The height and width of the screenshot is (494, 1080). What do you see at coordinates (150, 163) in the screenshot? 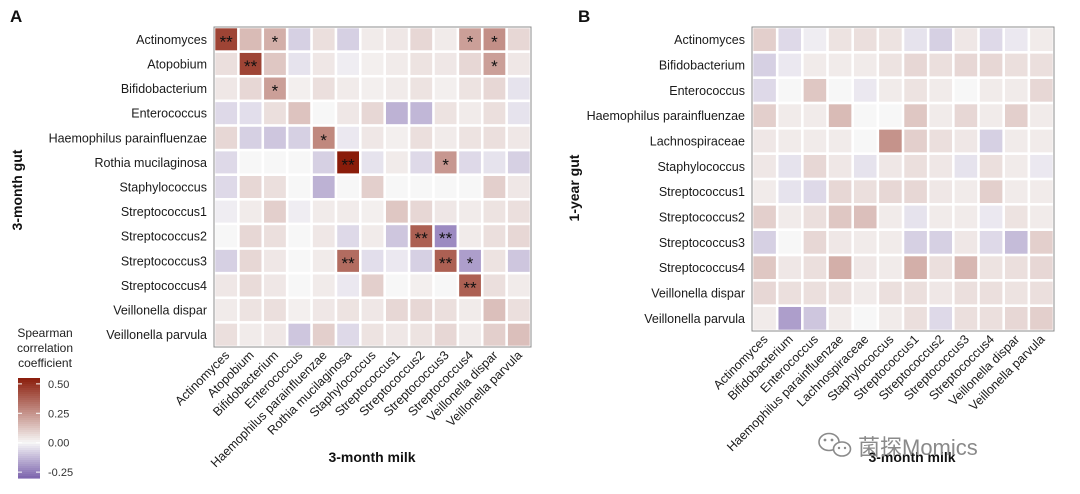
I see `row-label-rothia-mucilaginosa: Rothia mucilaginosa` at bounding box center [150, 163].